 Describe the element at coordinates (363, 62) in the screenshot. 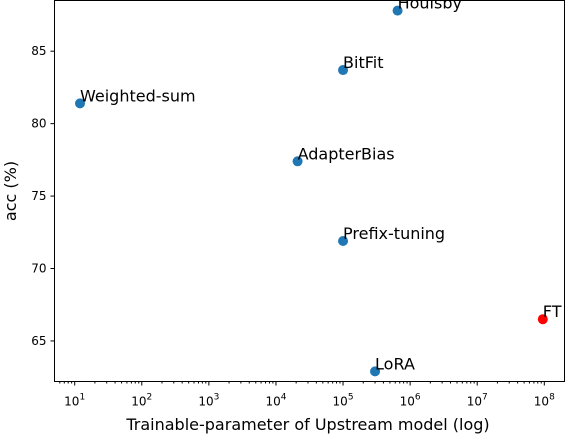

I see `data-point-label: BitFit` at that location.